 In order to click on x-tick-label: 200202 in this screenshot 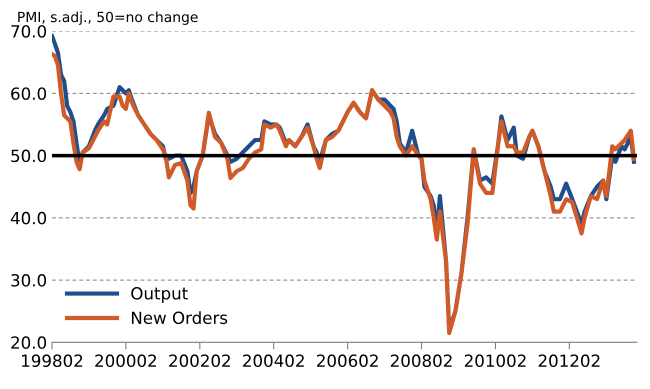, I will do `click(199, 361)`.